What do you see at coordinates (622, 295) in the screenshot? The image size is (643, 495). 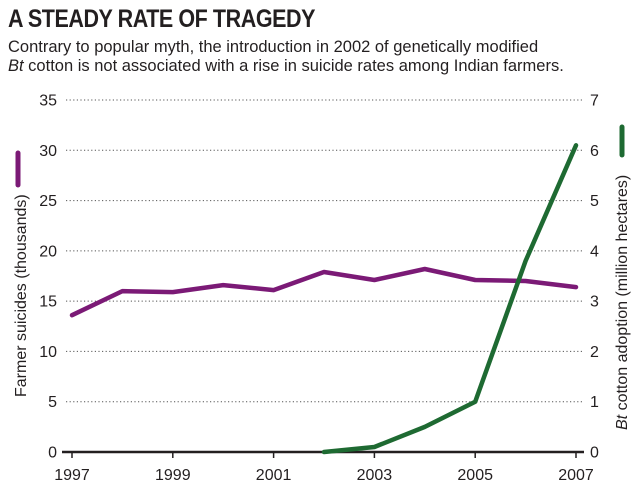 I see `right-axis-title-rest: cotton adoption (million hectares)` at bounding box center [622, 295].